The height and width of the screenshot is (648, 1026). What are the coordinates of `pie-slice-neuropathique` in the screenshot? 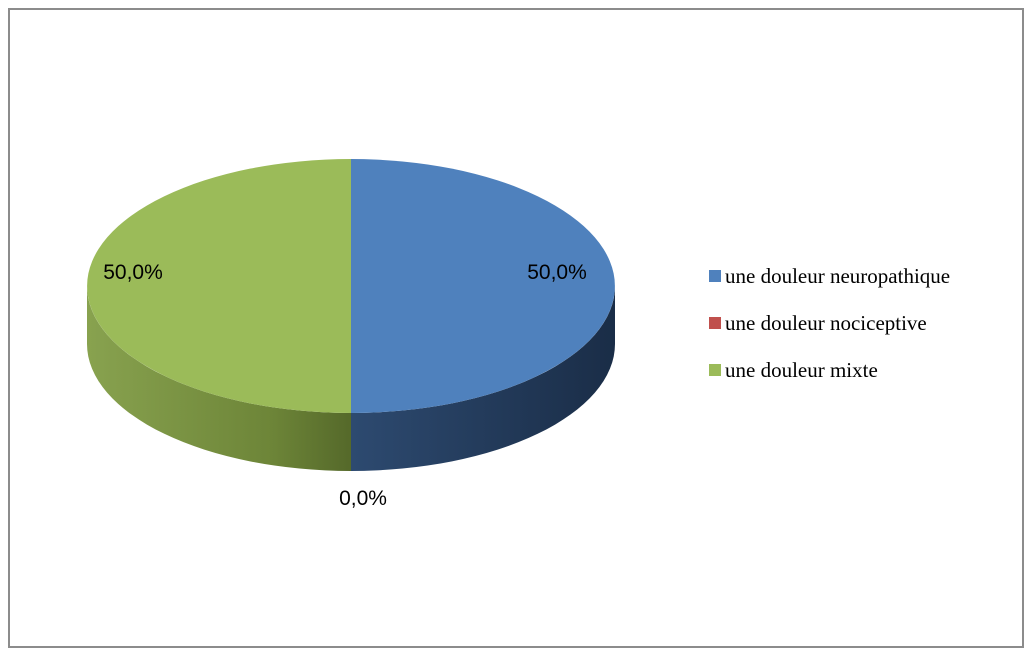 It's located at (483, 286).